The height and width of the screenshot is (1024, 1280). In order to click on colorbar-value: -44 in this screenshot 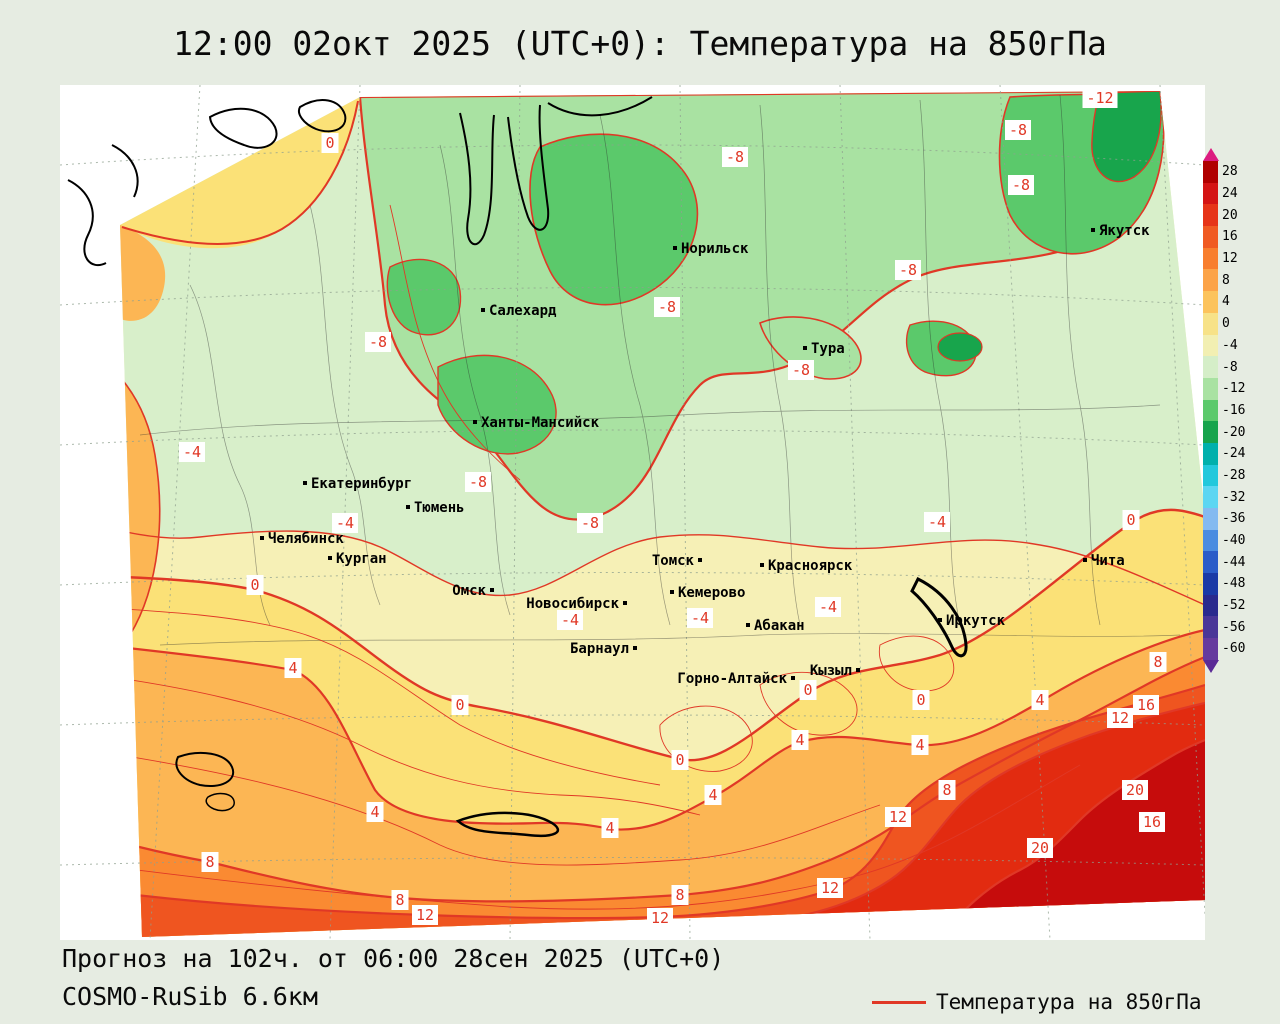, I will do `click(1234, 562)`.